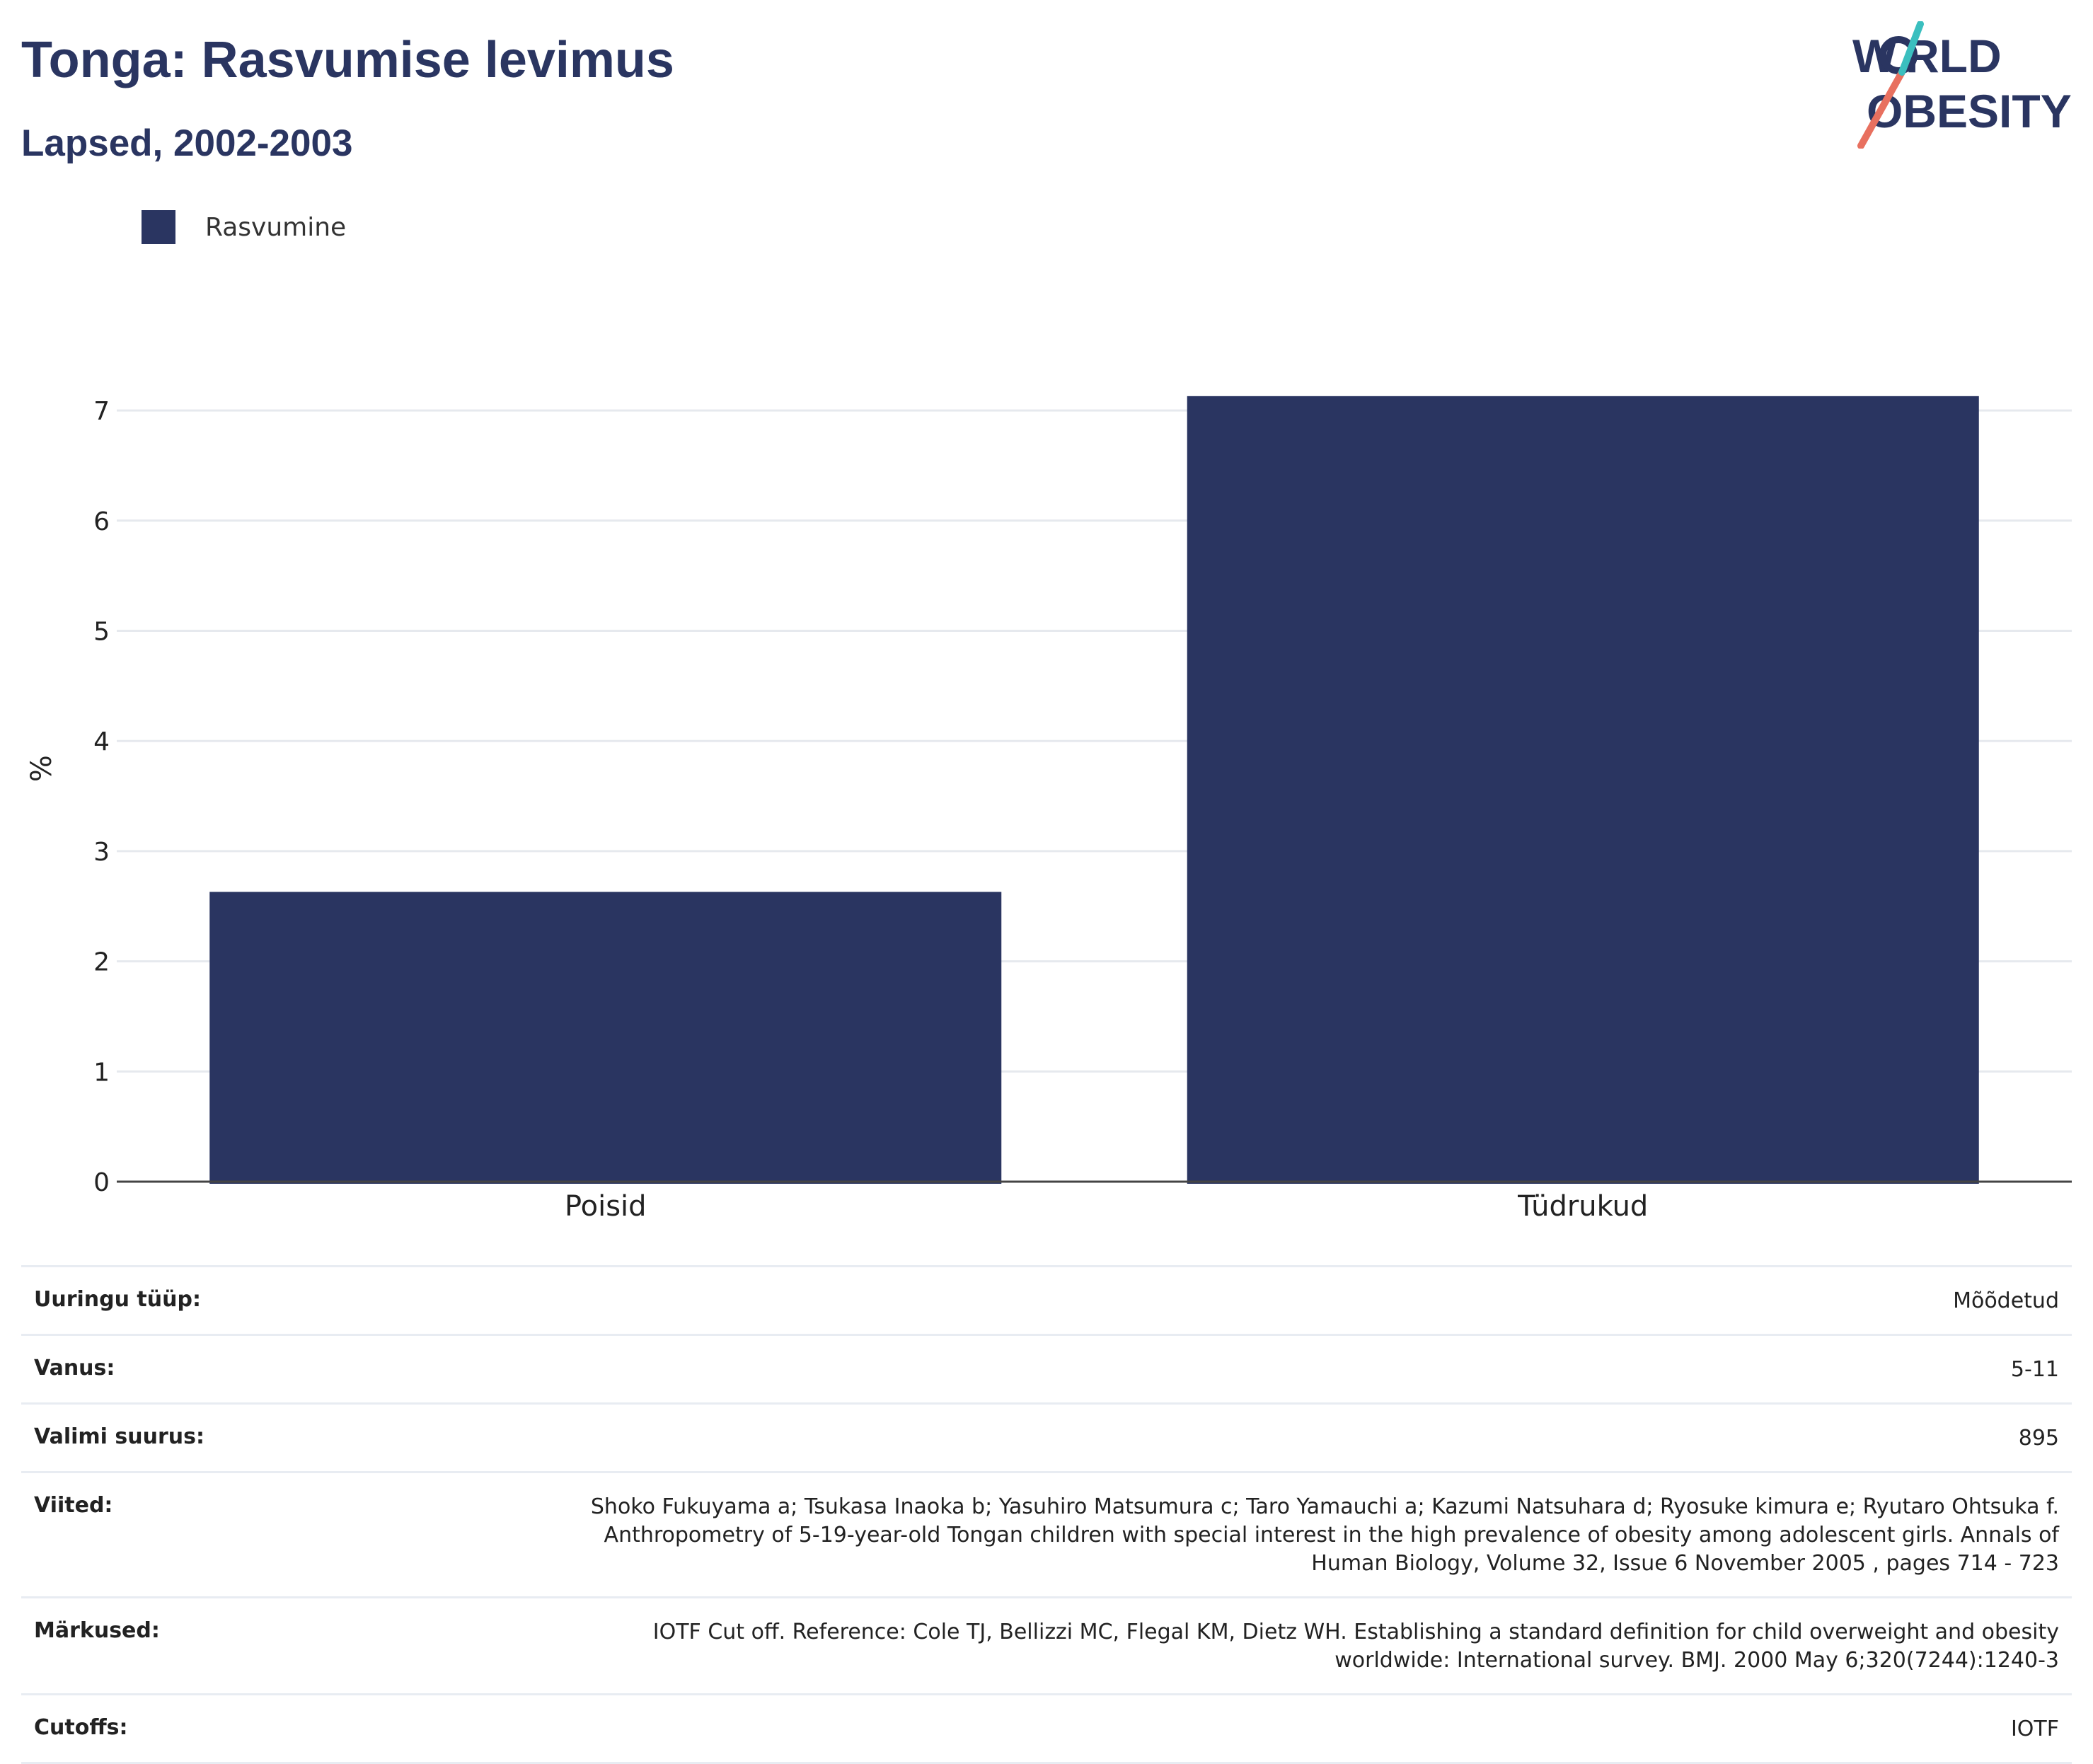 The width and height of the screenshot is (2093, 1764). Describe the element at coordinates (101, 962) in the screenshot. I see `y-tick-label: 2` at that location.